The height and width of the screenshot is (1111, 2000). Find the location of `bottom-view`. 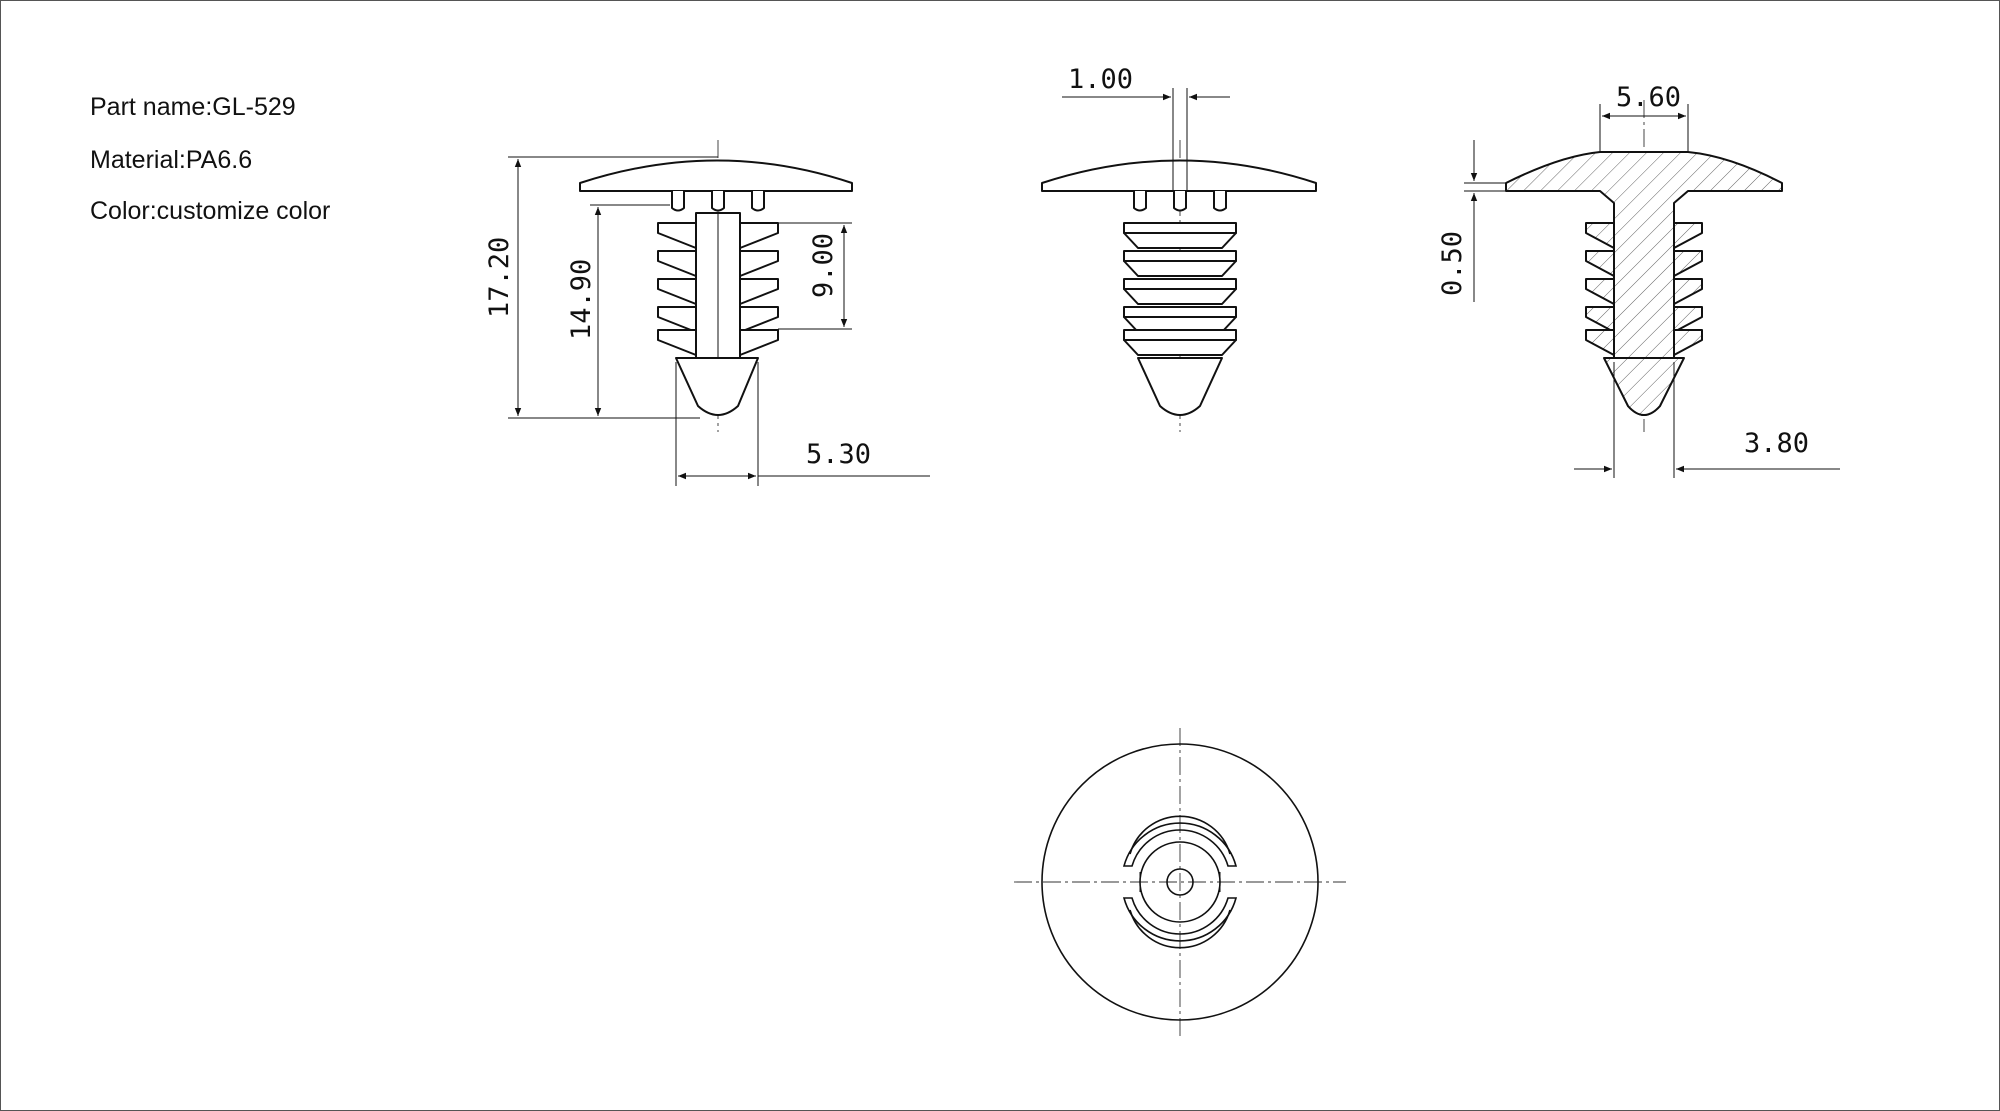

bottom-view is located at coordinates (1180, 884).